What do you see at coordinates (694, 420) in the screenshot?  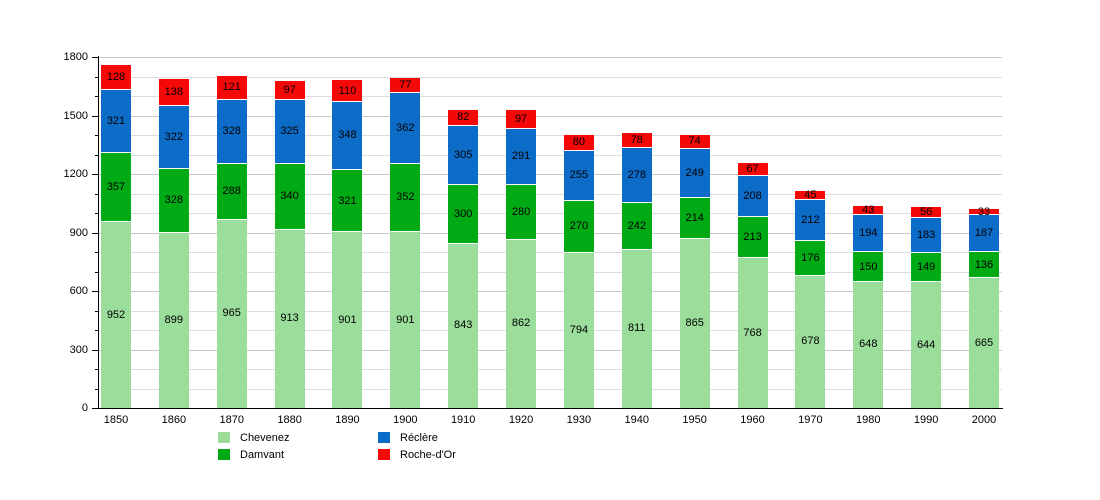 I see `x-tick-label: 1950` at bounding box center [694, 420].